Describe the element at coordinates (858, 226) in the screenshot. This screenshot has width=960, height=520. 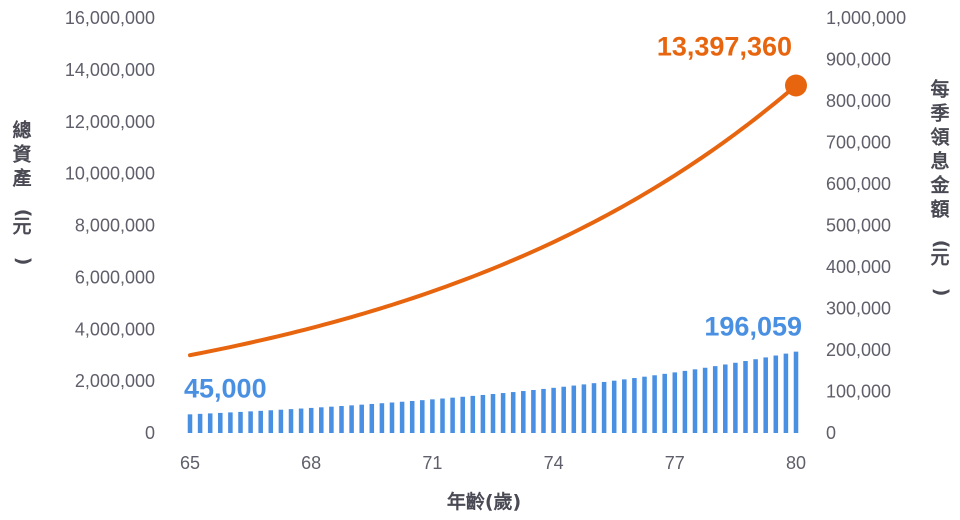
I see `right-tick-label: 500,000` at that location.